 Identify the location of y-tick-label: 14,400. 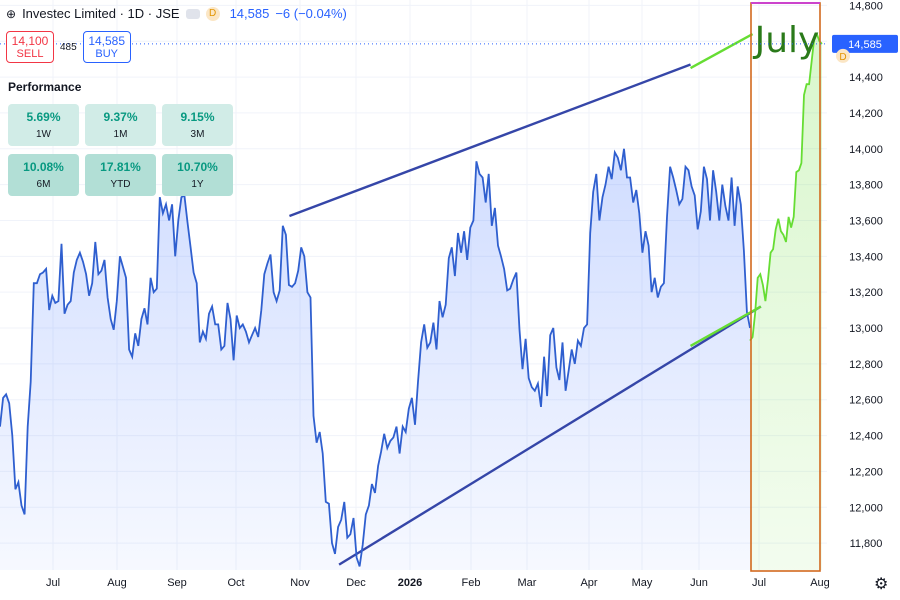
(866, 78).